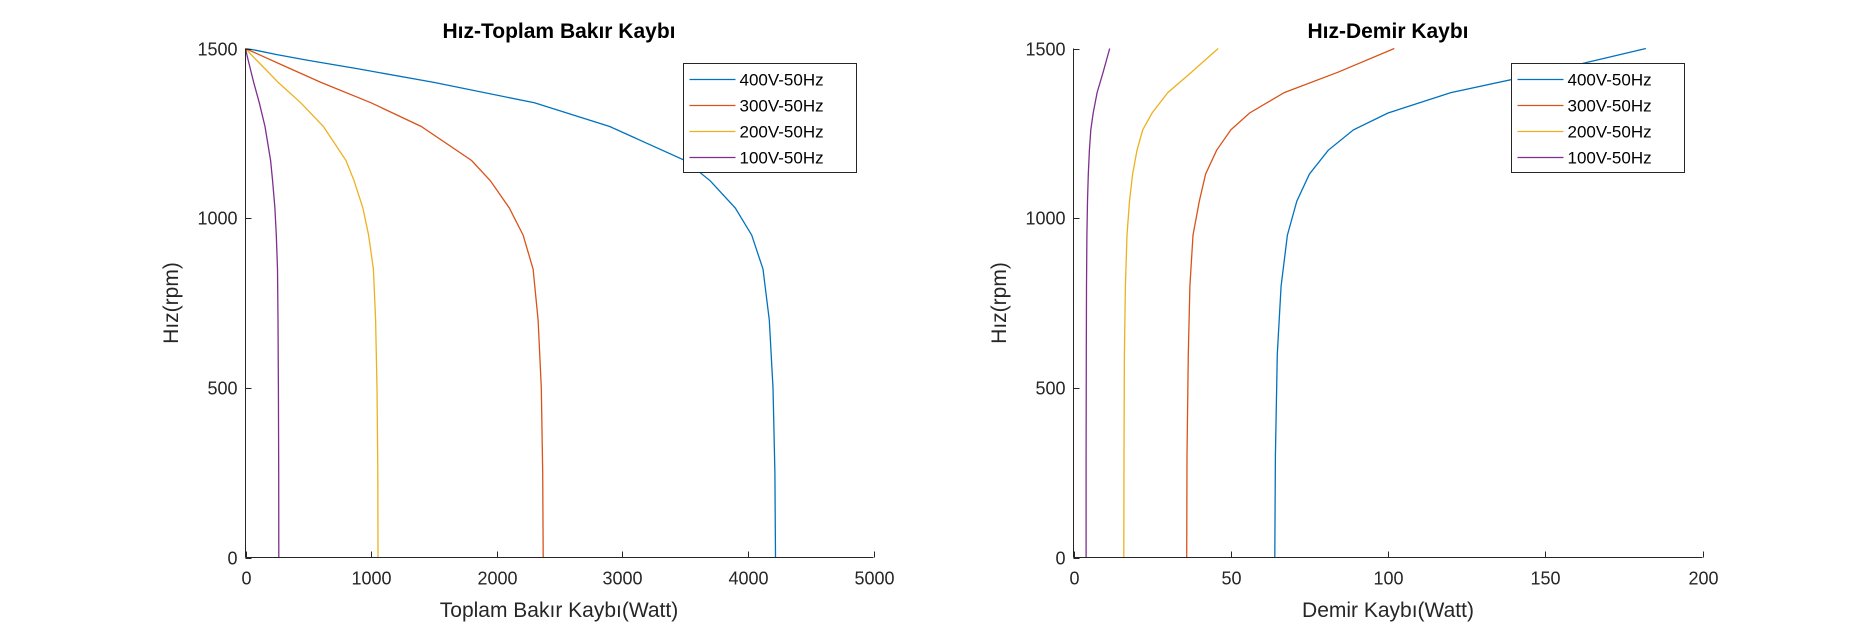 The width and height of the screenshot is (1875, 625). Describe the element at coordinates (559, 610) in the screenshot. I see `x-axis-label: Toplam Bakır Kaybı(Watt)` at that location.